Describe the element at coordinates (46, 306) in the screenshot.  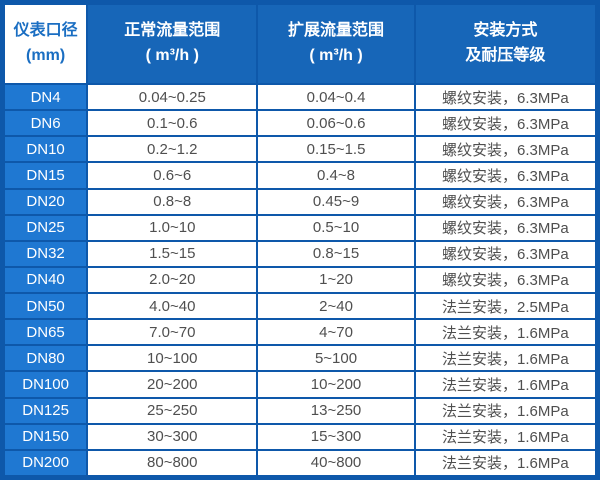
I see `diameter-cell: DN50` at that location.